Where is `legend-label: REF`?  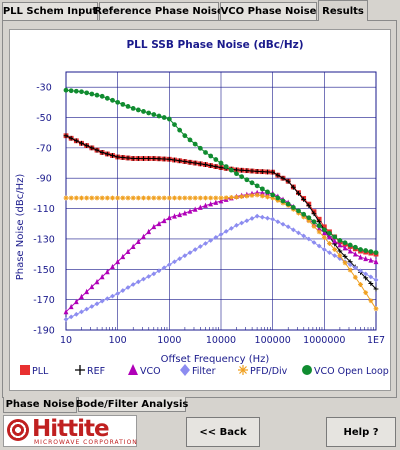
legend-label: REF is located at coordinates (96, 371).